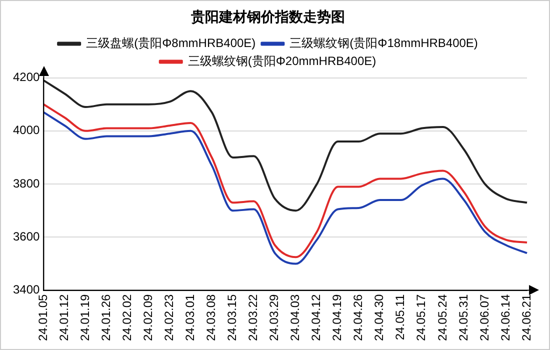 The image size is (550, 350). I want to click on x-tick-label: 24.03.22, so click(253, 318).